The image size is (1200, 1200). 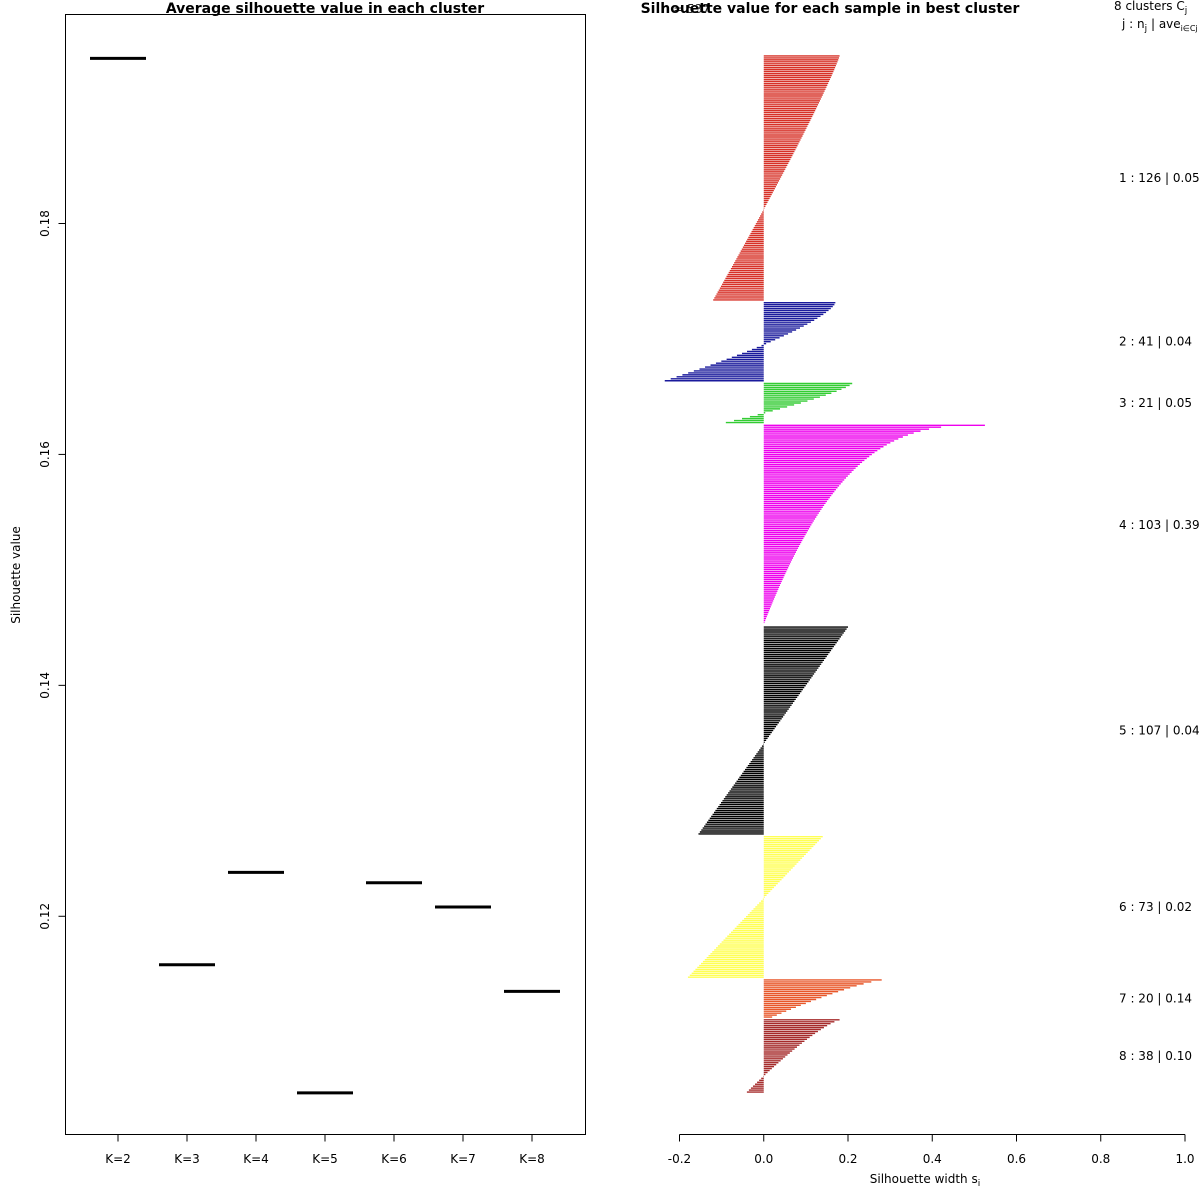 I want to click on cluster-4-bars, so click(x=874, y=524).